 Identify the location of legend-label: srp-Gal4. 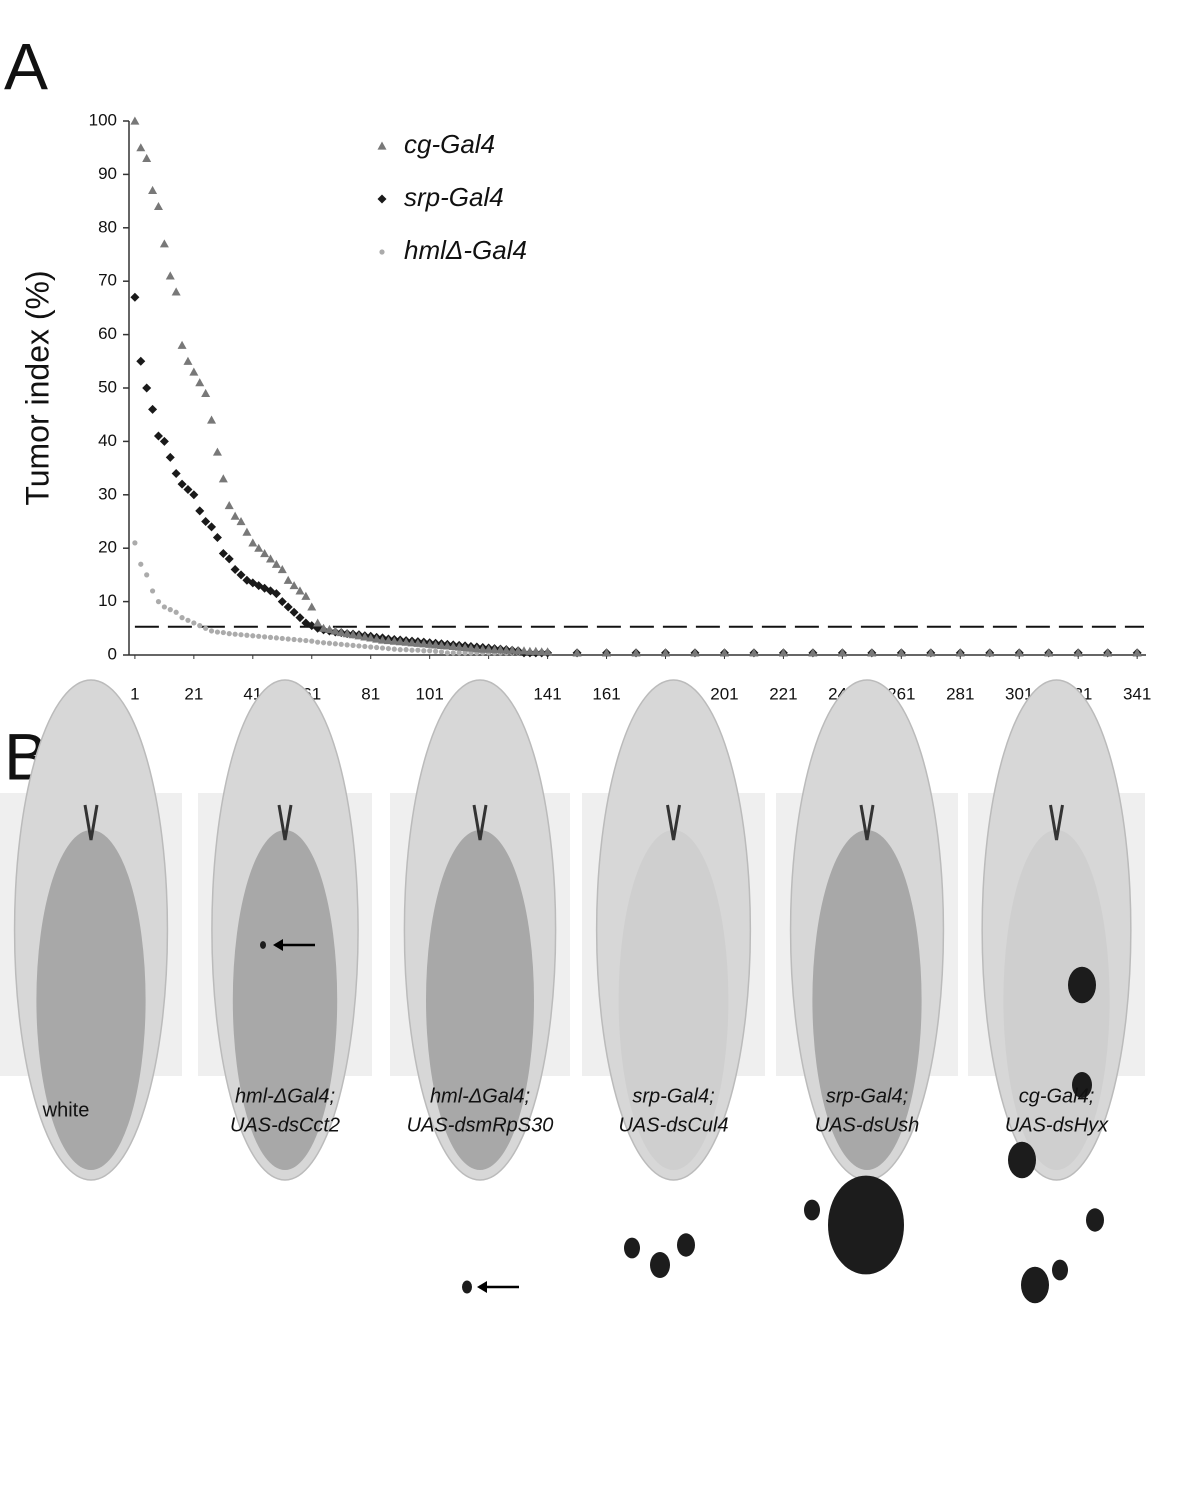
(454, 197).